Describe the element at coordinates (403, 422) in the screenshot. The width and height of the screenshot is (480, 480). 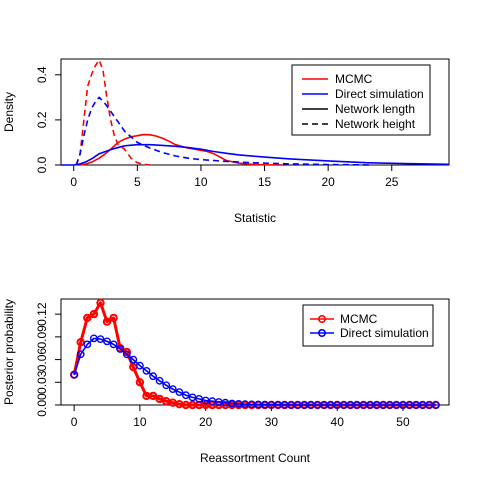
I see `x-tick-label: 50` at that location.